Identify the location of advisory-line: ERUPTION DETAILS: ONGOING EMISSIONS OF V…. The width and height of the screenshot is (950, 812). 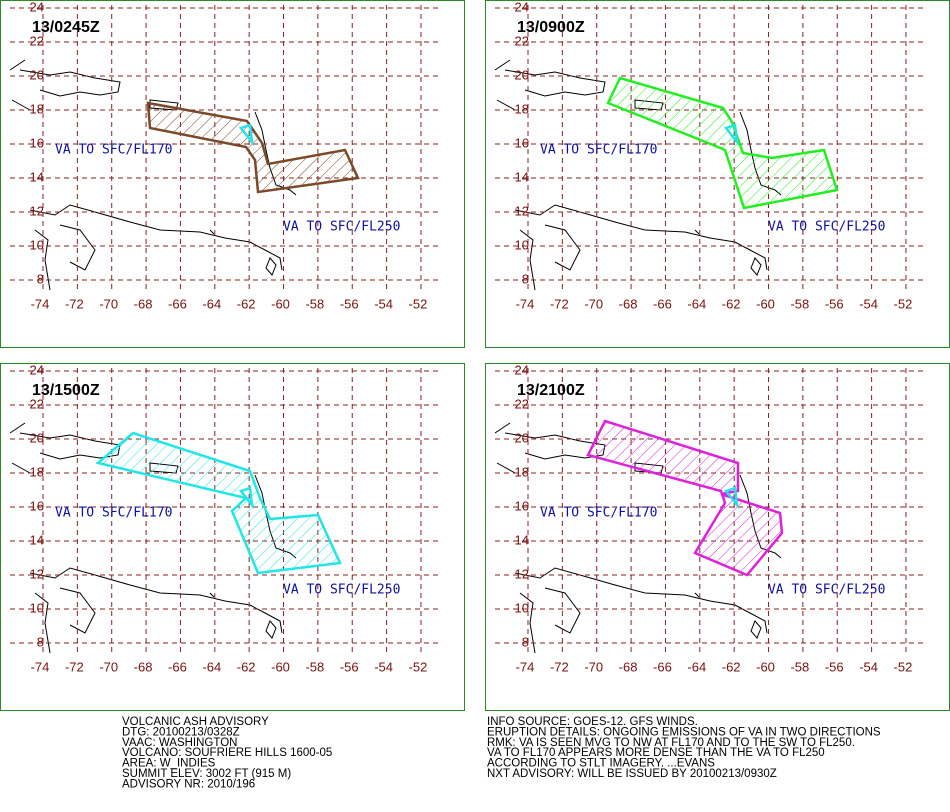
(684, 732).